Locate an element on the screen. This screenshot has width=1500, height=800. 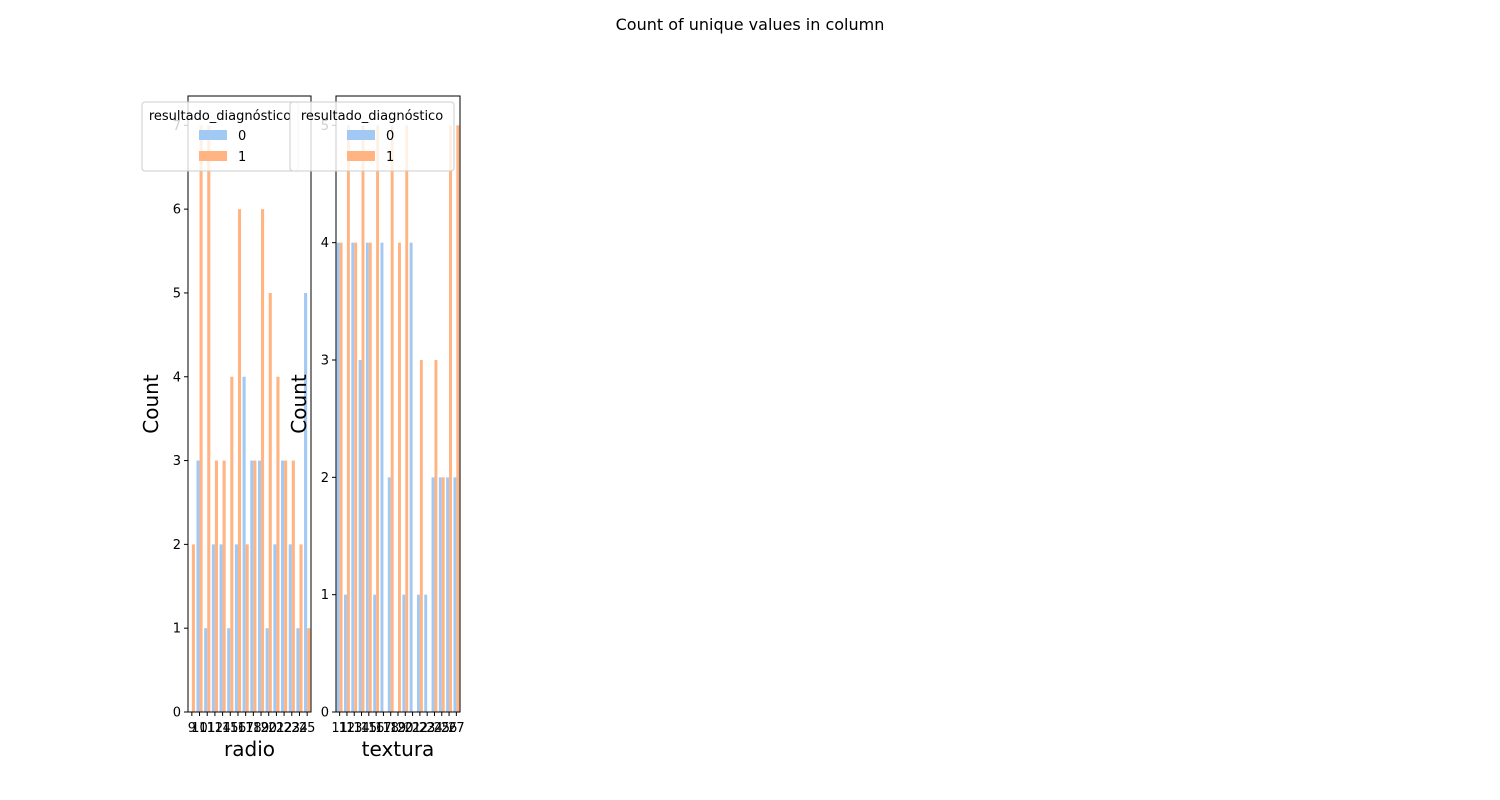
x-tick-label: 25 is located at coordinates (441, 728).